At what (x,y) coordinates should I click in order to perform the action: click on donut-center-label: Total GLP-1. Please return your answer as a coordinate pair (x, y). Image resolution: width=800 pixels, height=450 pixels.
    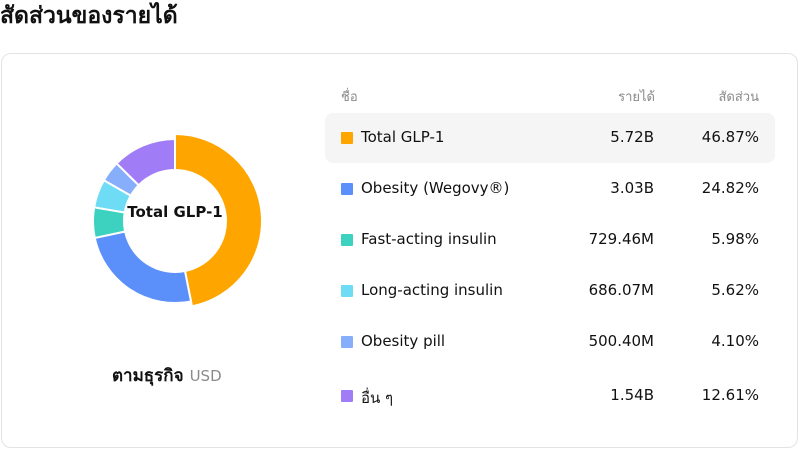
    Looking at the image, I should click on (175, 212).